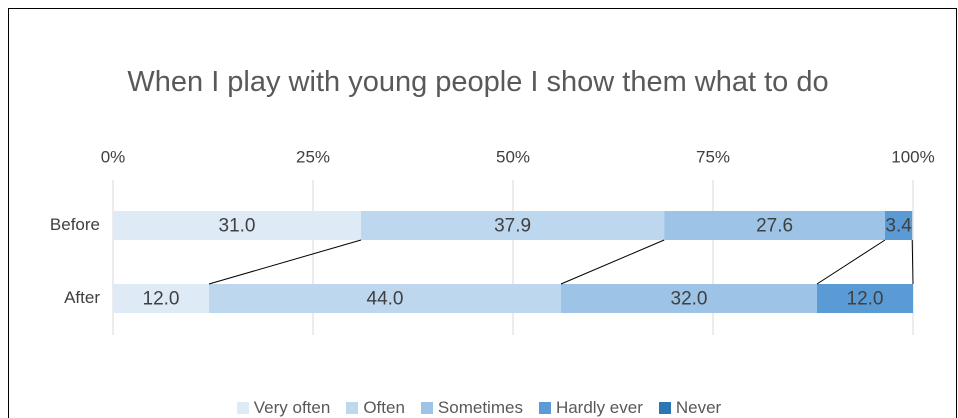  I want to click on data-label: 37.9, so click(512, 226).